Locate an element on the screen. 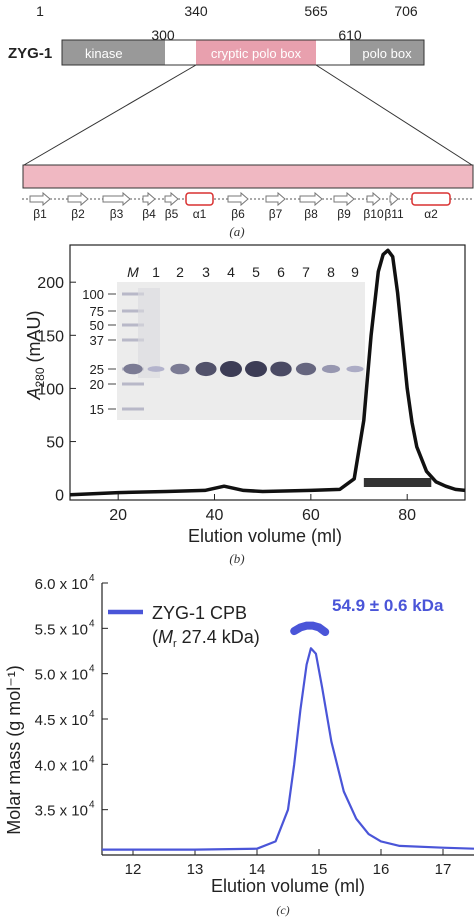  ss-label: β9 is located at coordinates (344, 214).